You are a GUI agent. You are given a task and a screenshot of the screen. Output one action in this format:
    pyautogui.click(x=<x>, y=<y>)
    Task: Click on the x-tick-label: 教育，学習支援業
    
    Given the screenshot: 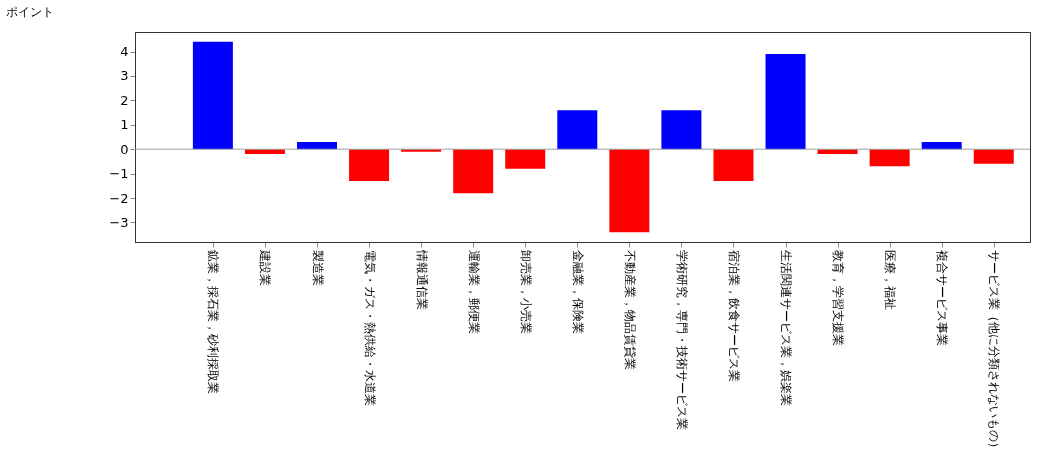 What is the action you would take?
    pyautogui.click(x=838, y=297)
    